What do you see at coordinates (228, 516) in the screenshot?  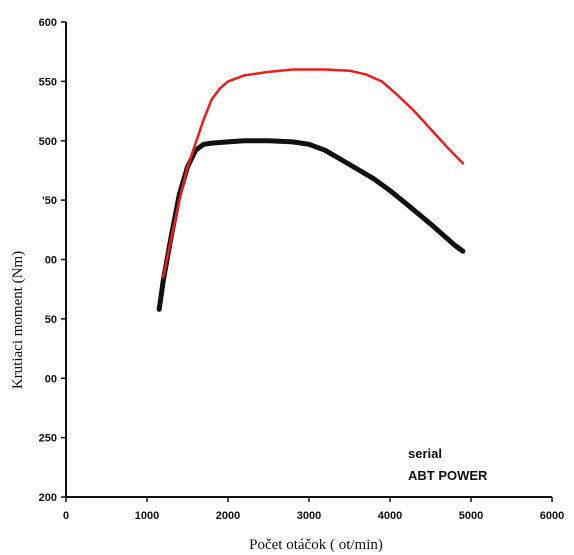 I see `x-tick-label: 2000` at bounding box center [228, 516].